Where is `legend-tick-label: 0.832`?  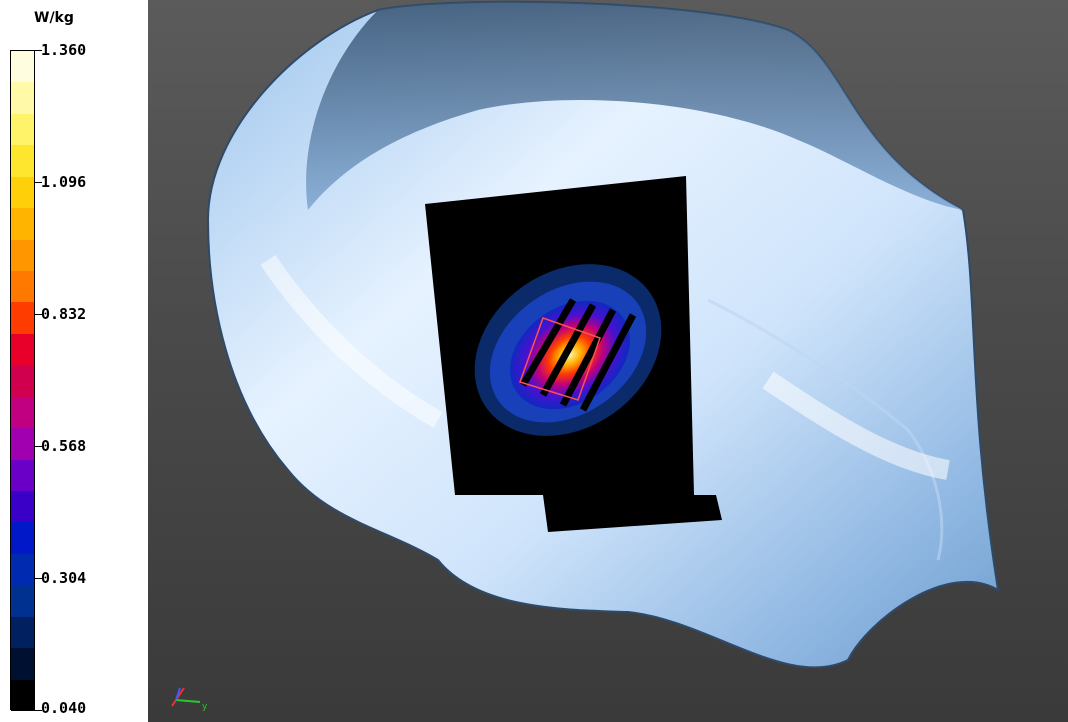 legend-tick-label: 0.832 is located at coordinates (64, 314).